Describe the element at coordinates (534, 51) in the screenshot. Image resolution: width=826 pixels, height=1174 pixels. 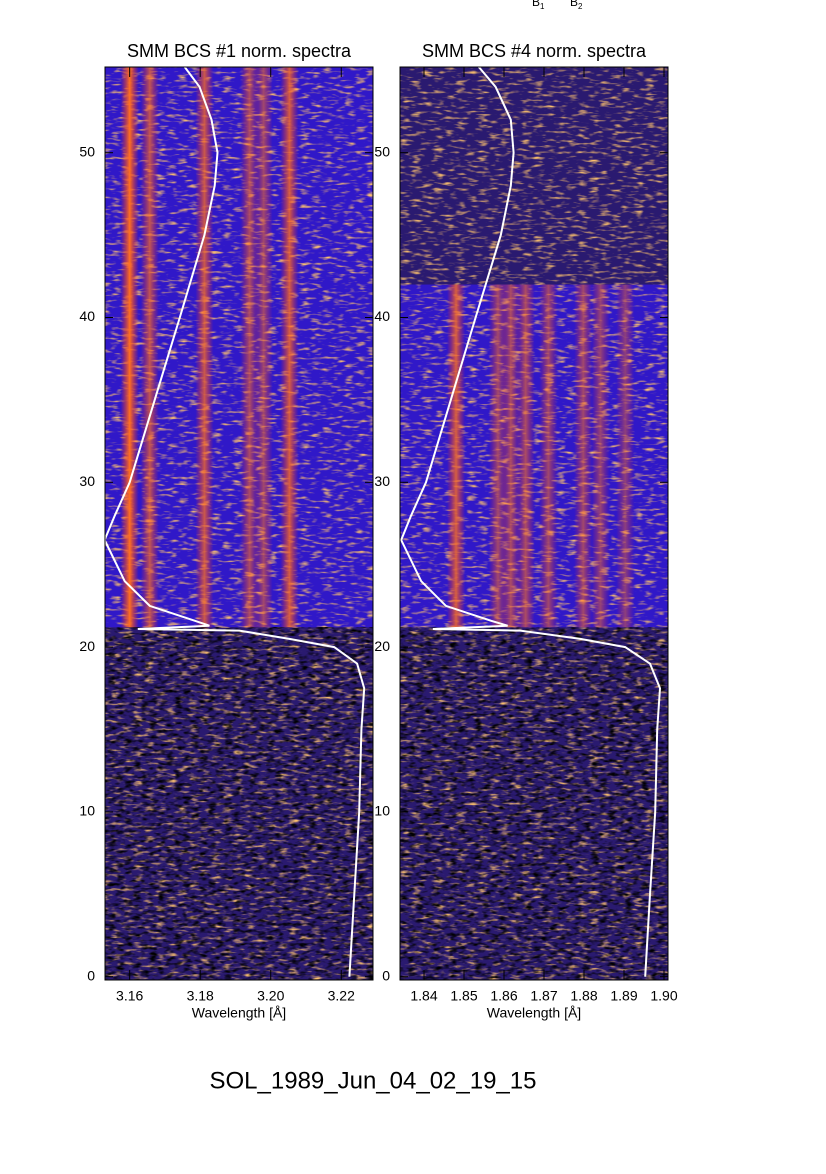
I see `chart-title: SMM BCS #4 norm. spectra` at that location.